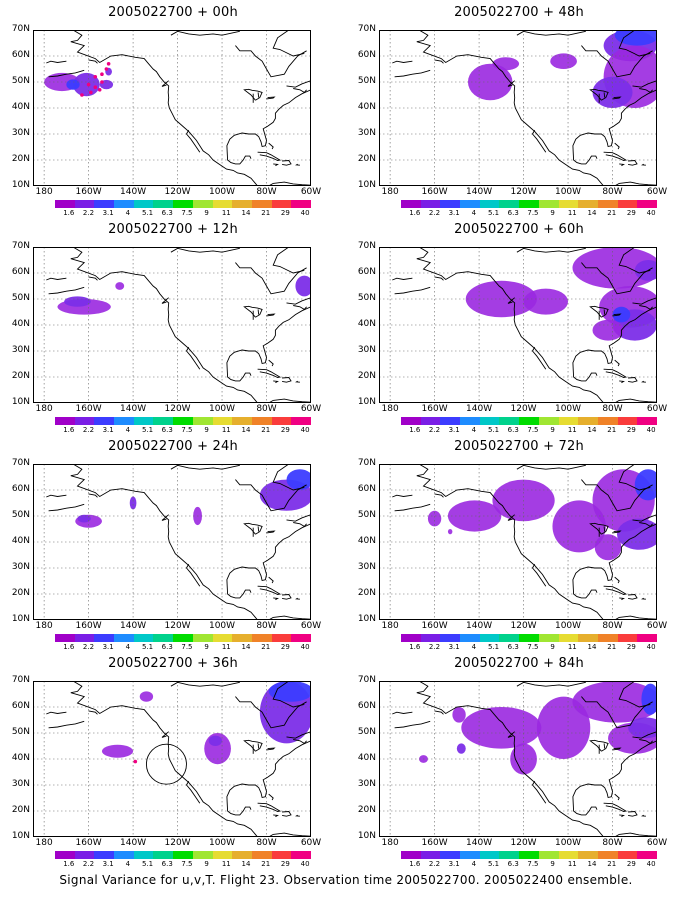  Describe the element at coordinates (20, 836) in the screenshot. I see `lat-tick-label: 10N` at that location.